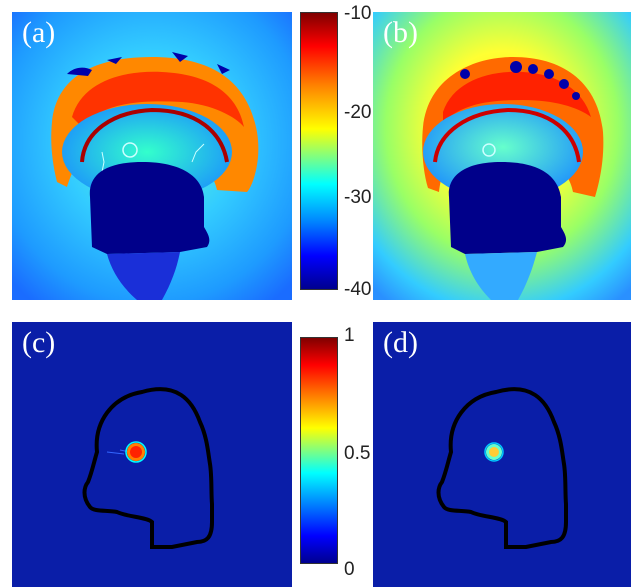 This screenshot has width=631, height=587. Describe the element at coordinates (319, 450) in the screenshot. I see `colorbar-bottom` at that location.